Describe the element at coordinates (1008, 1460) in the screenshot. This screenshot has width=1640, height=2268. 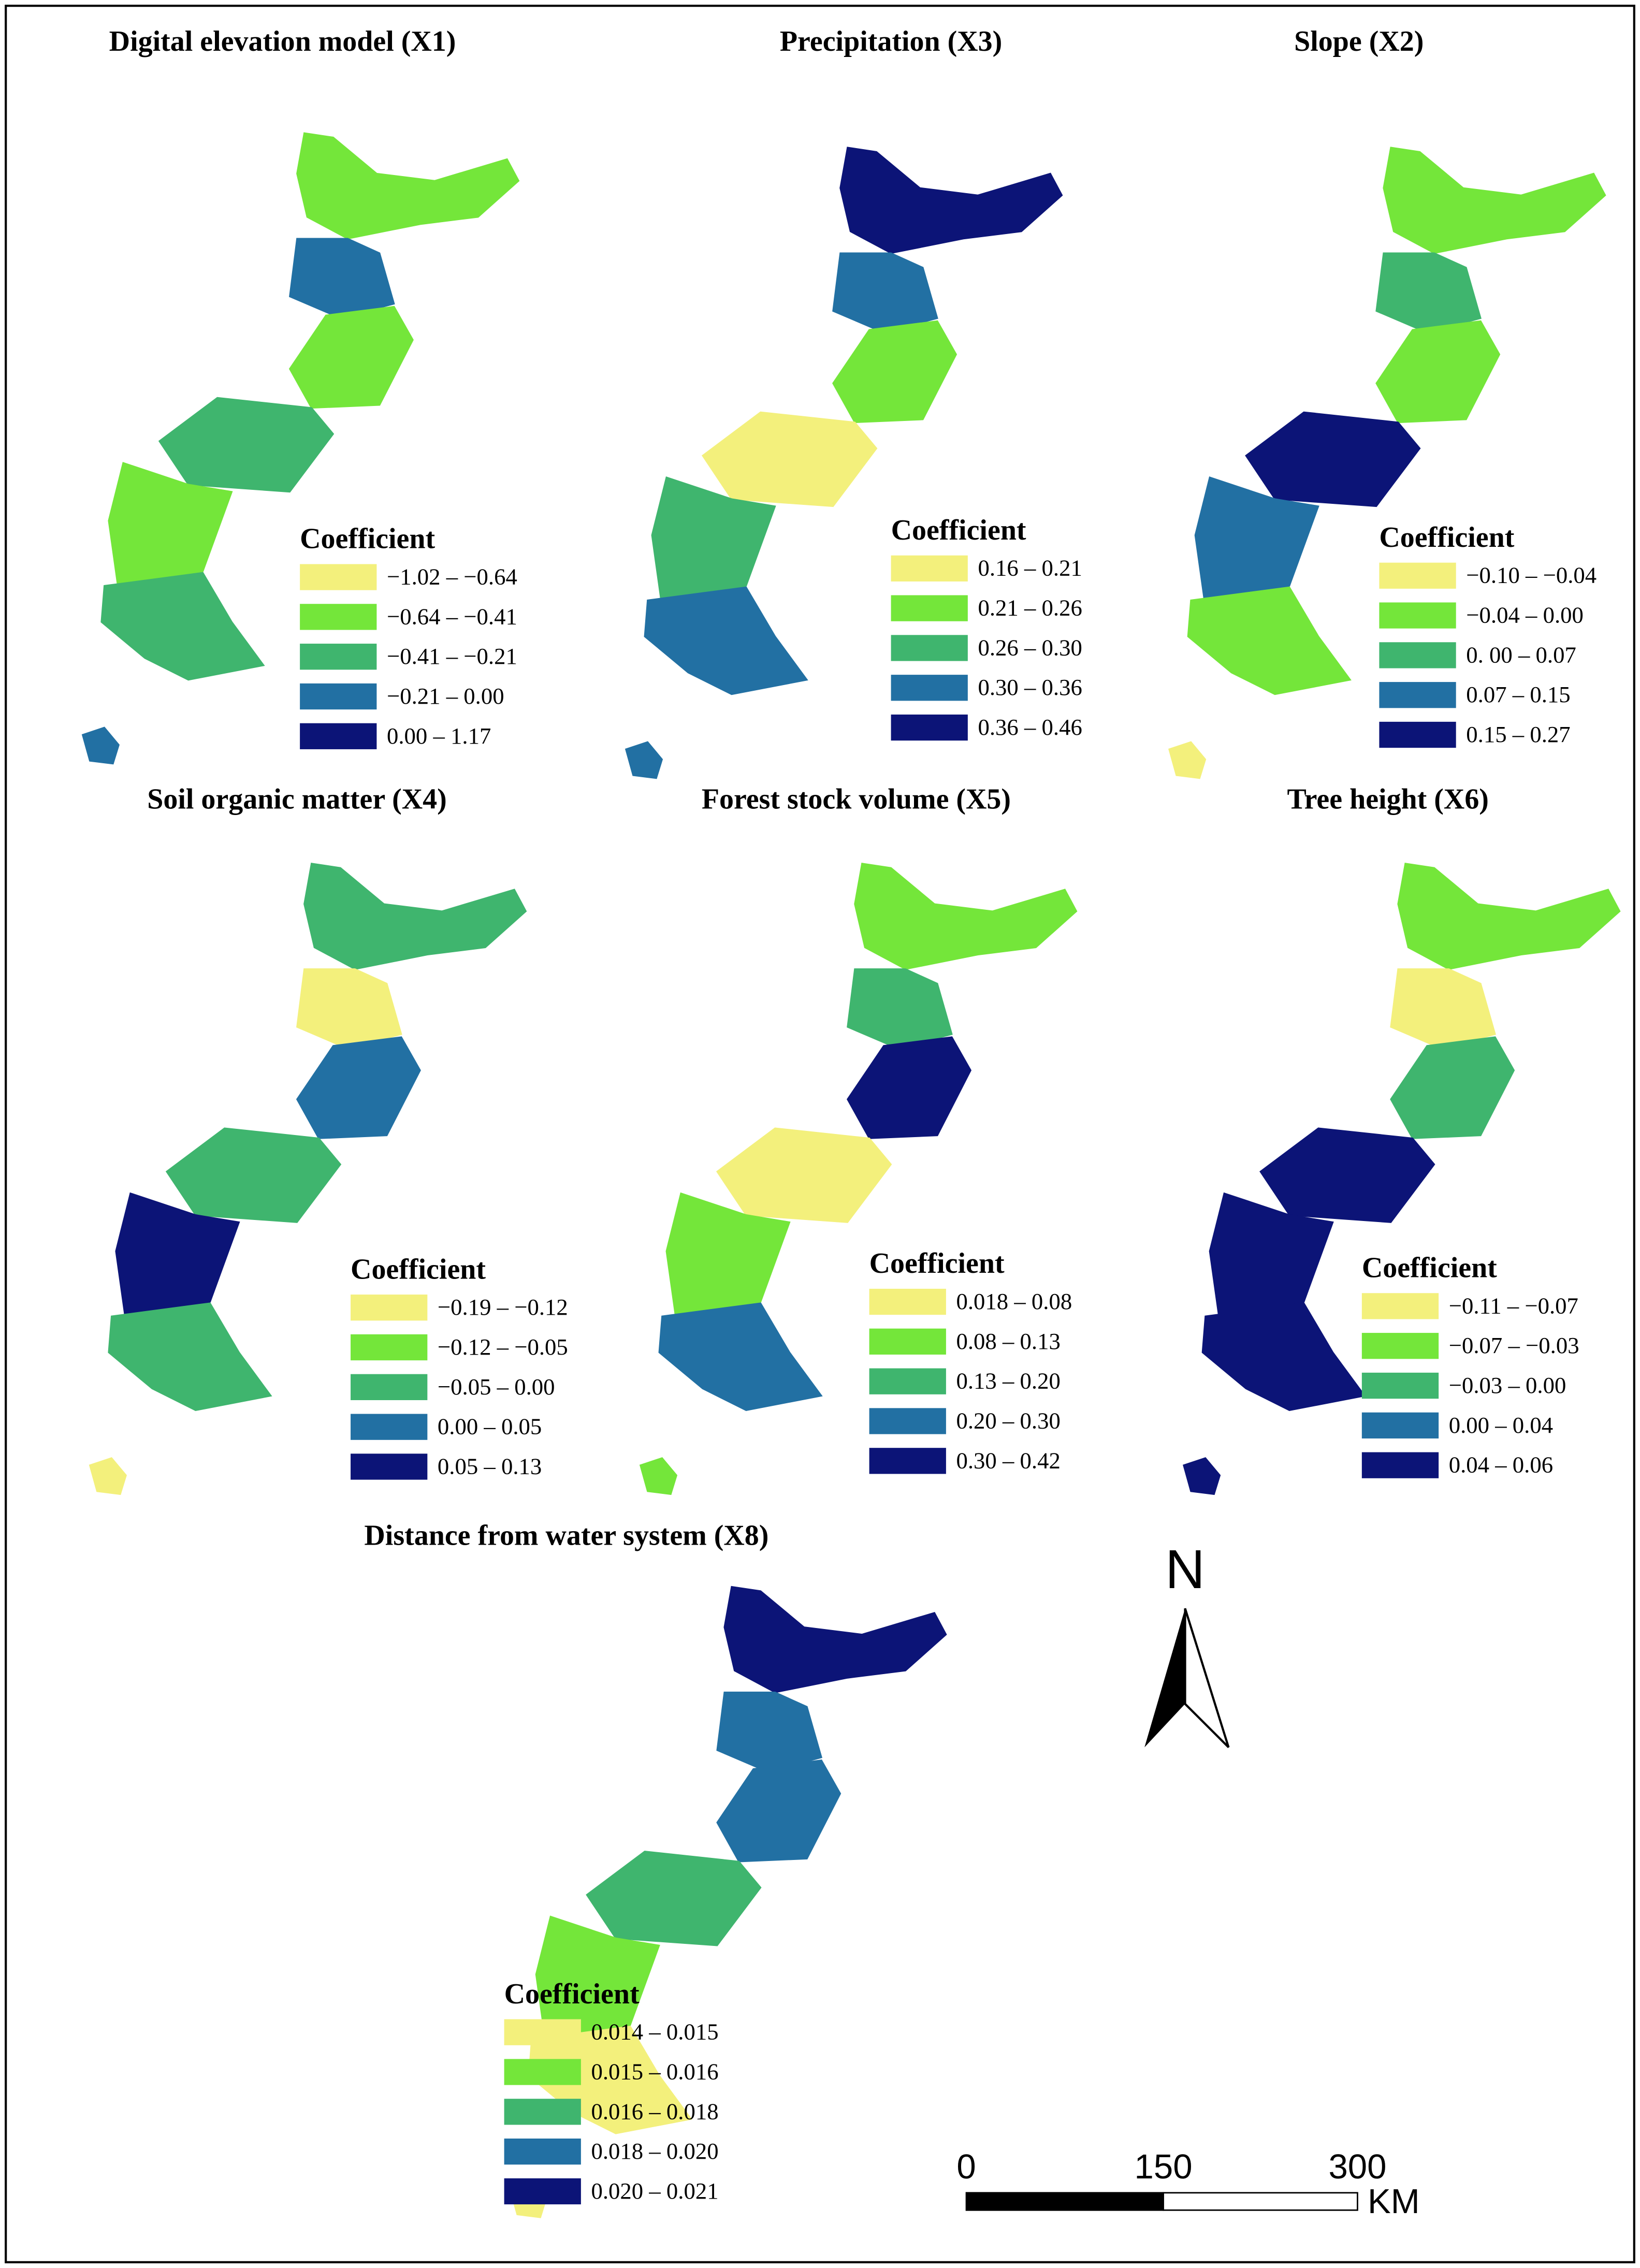
I see `legend-label: 0.30 – 0.42` at that location.